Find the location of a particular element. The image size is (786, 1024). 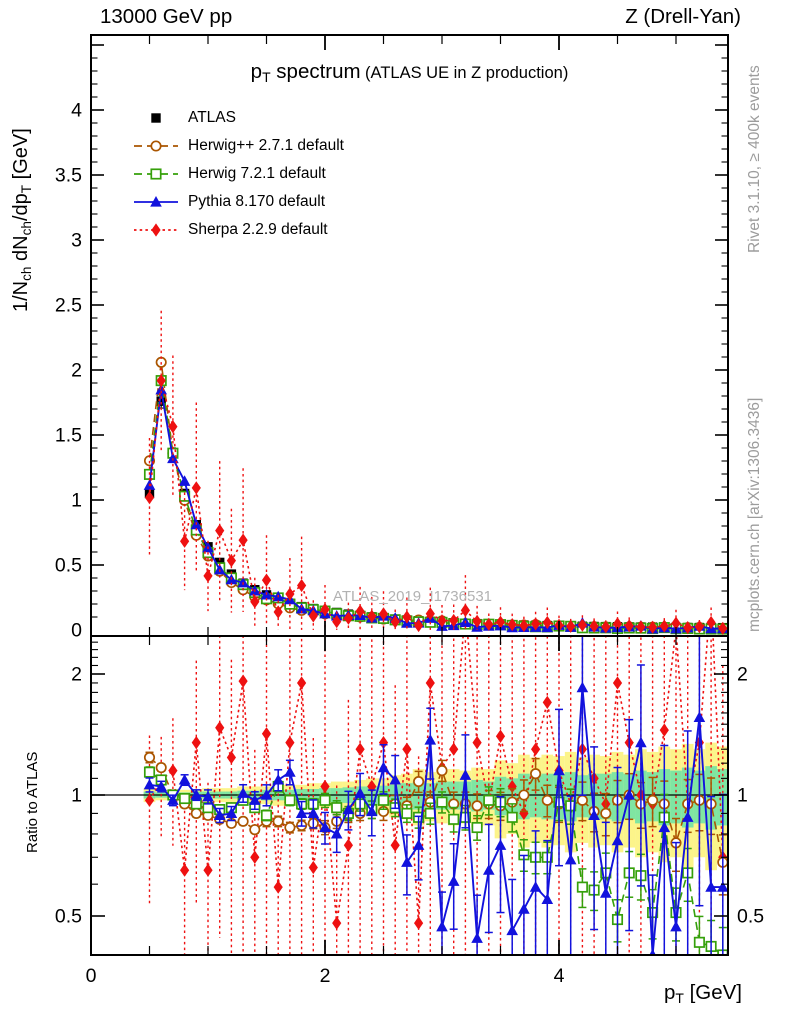

legend-label: ATLAS is located at coordinates (212, 117).